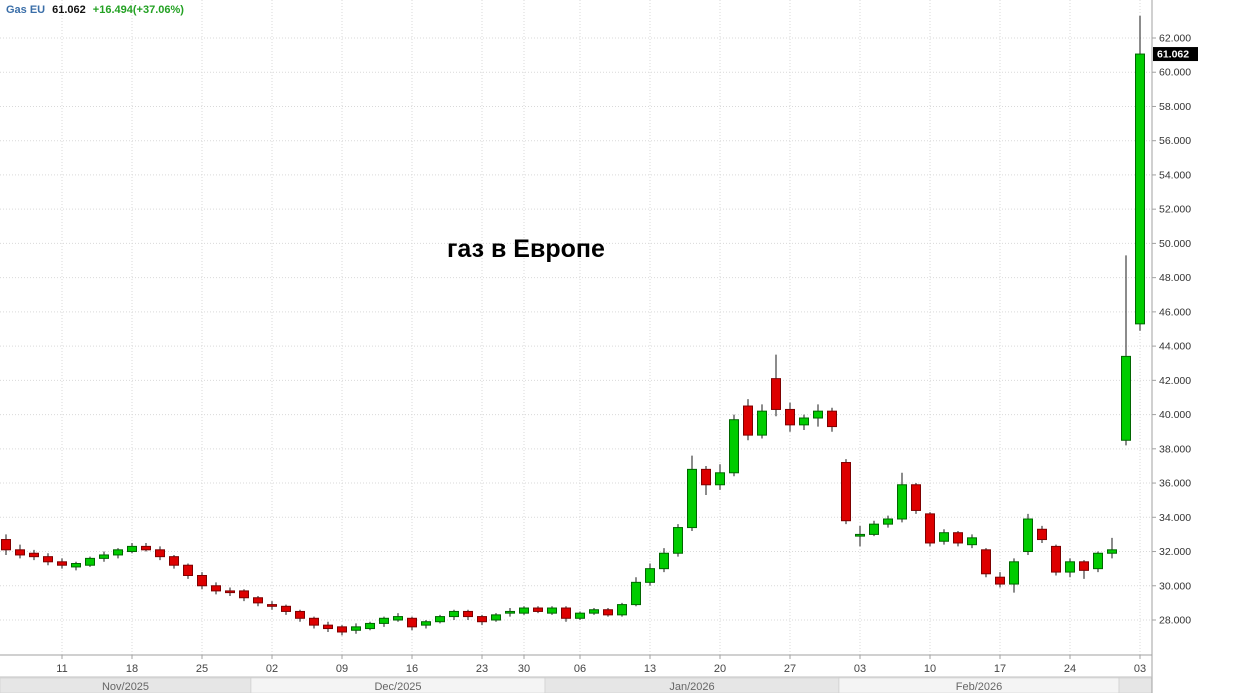  What do you see at coordinates (412, 669) in the screenshot?
I see `x-axis-label: 16` at bounding box center [412, 669].